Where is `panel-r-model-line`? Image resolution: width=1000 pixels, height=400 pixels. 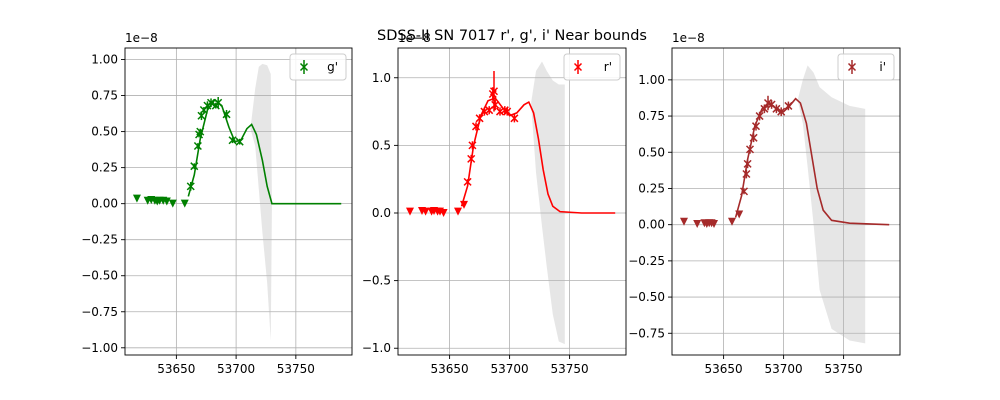
panel-r-model-line is located at coordinates (538, 155).